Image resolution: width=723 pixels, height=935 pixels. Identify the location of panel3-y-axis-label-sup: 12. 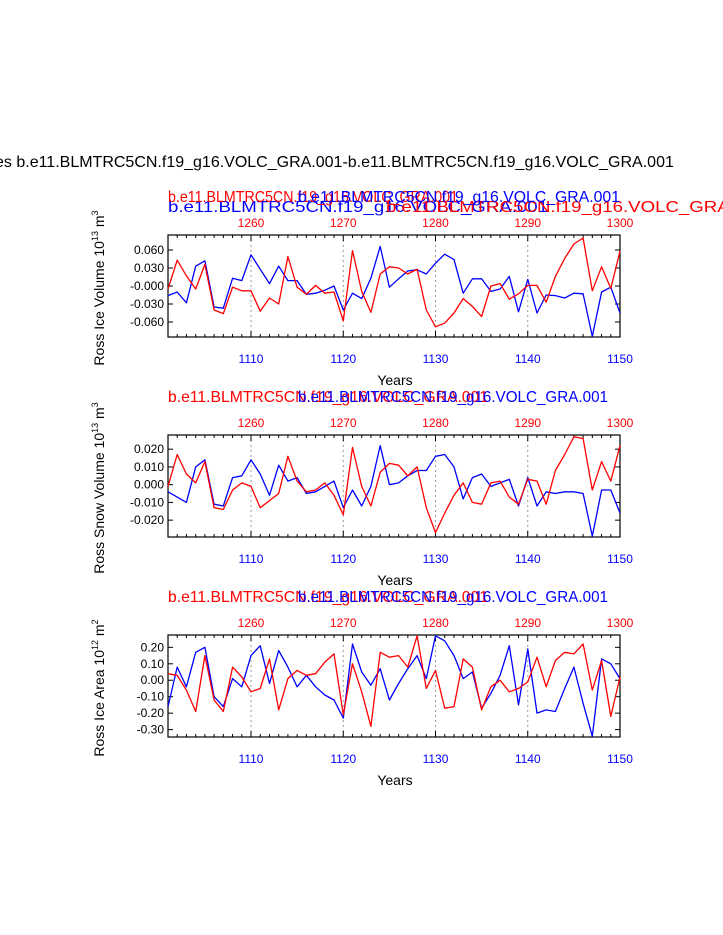
(95, 645).